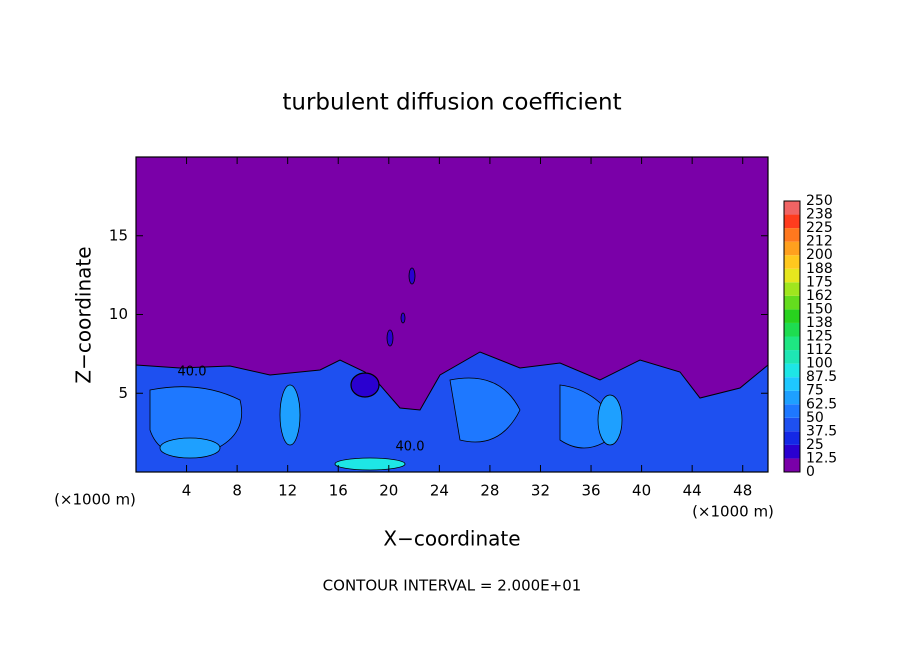 This screenshot has width=904, height=654. What do you see at coordinates (287, 491) in the screenshot?
I see `x-tick-label: 12` at bounding box center [287, 491].